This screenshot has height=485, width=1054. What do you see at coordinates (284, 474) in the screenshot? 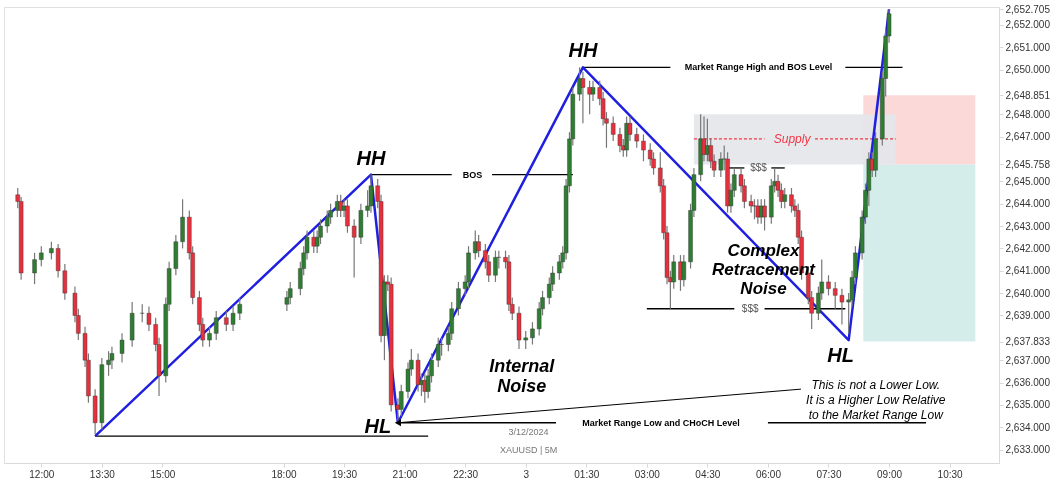
I see `x-tick-label: 18:00` at bounding box center [284, 474].